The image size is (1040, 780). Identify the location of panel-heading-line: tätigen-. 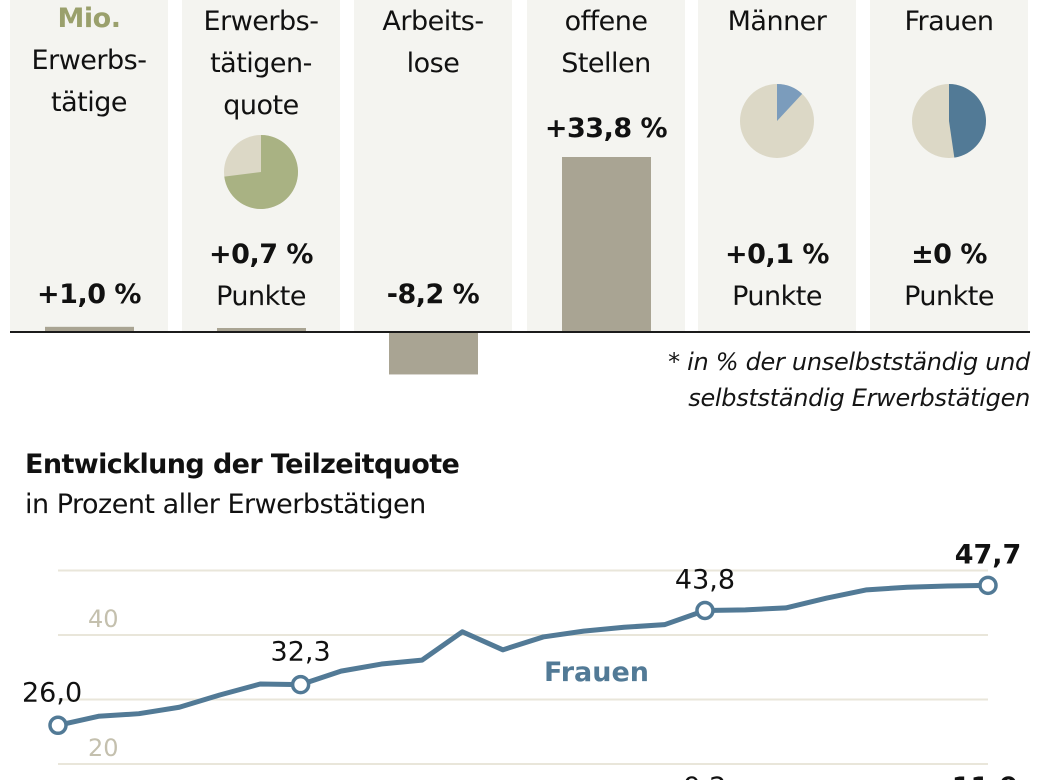
(261, 63).